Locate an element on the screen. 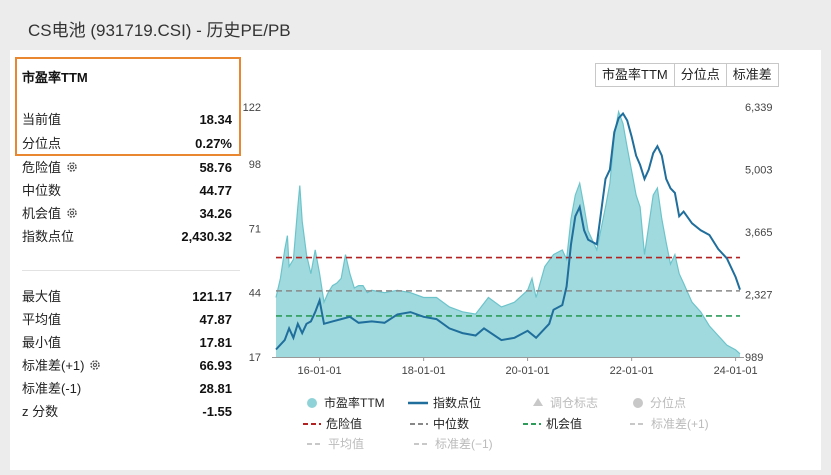 Image resolution: width=831 pixels, height=475 pixels. zscore-label: z 分数 is located at coordinates (40, 411).